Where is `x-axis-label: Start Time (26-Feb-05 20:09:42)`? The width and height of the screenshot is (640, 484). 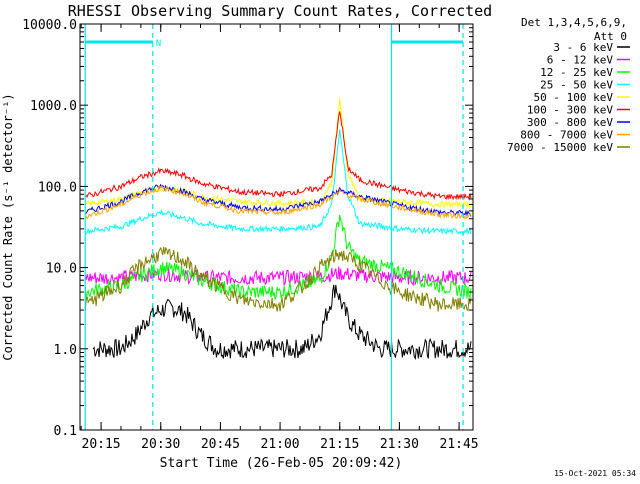
x-axis-label: Start Time (26-Feb-05 20:09:42) is located at coordinates (281, 463).